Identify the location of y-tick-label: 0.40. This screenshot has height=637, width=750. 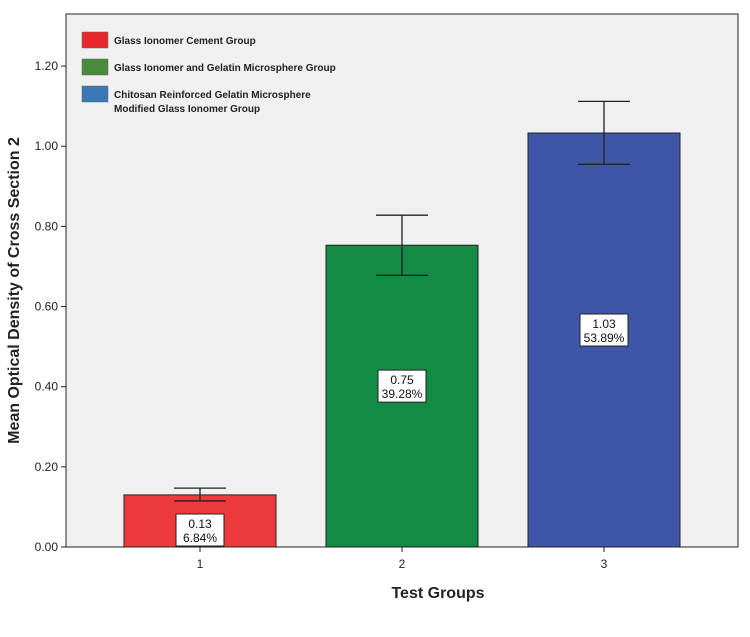
(47, 387).